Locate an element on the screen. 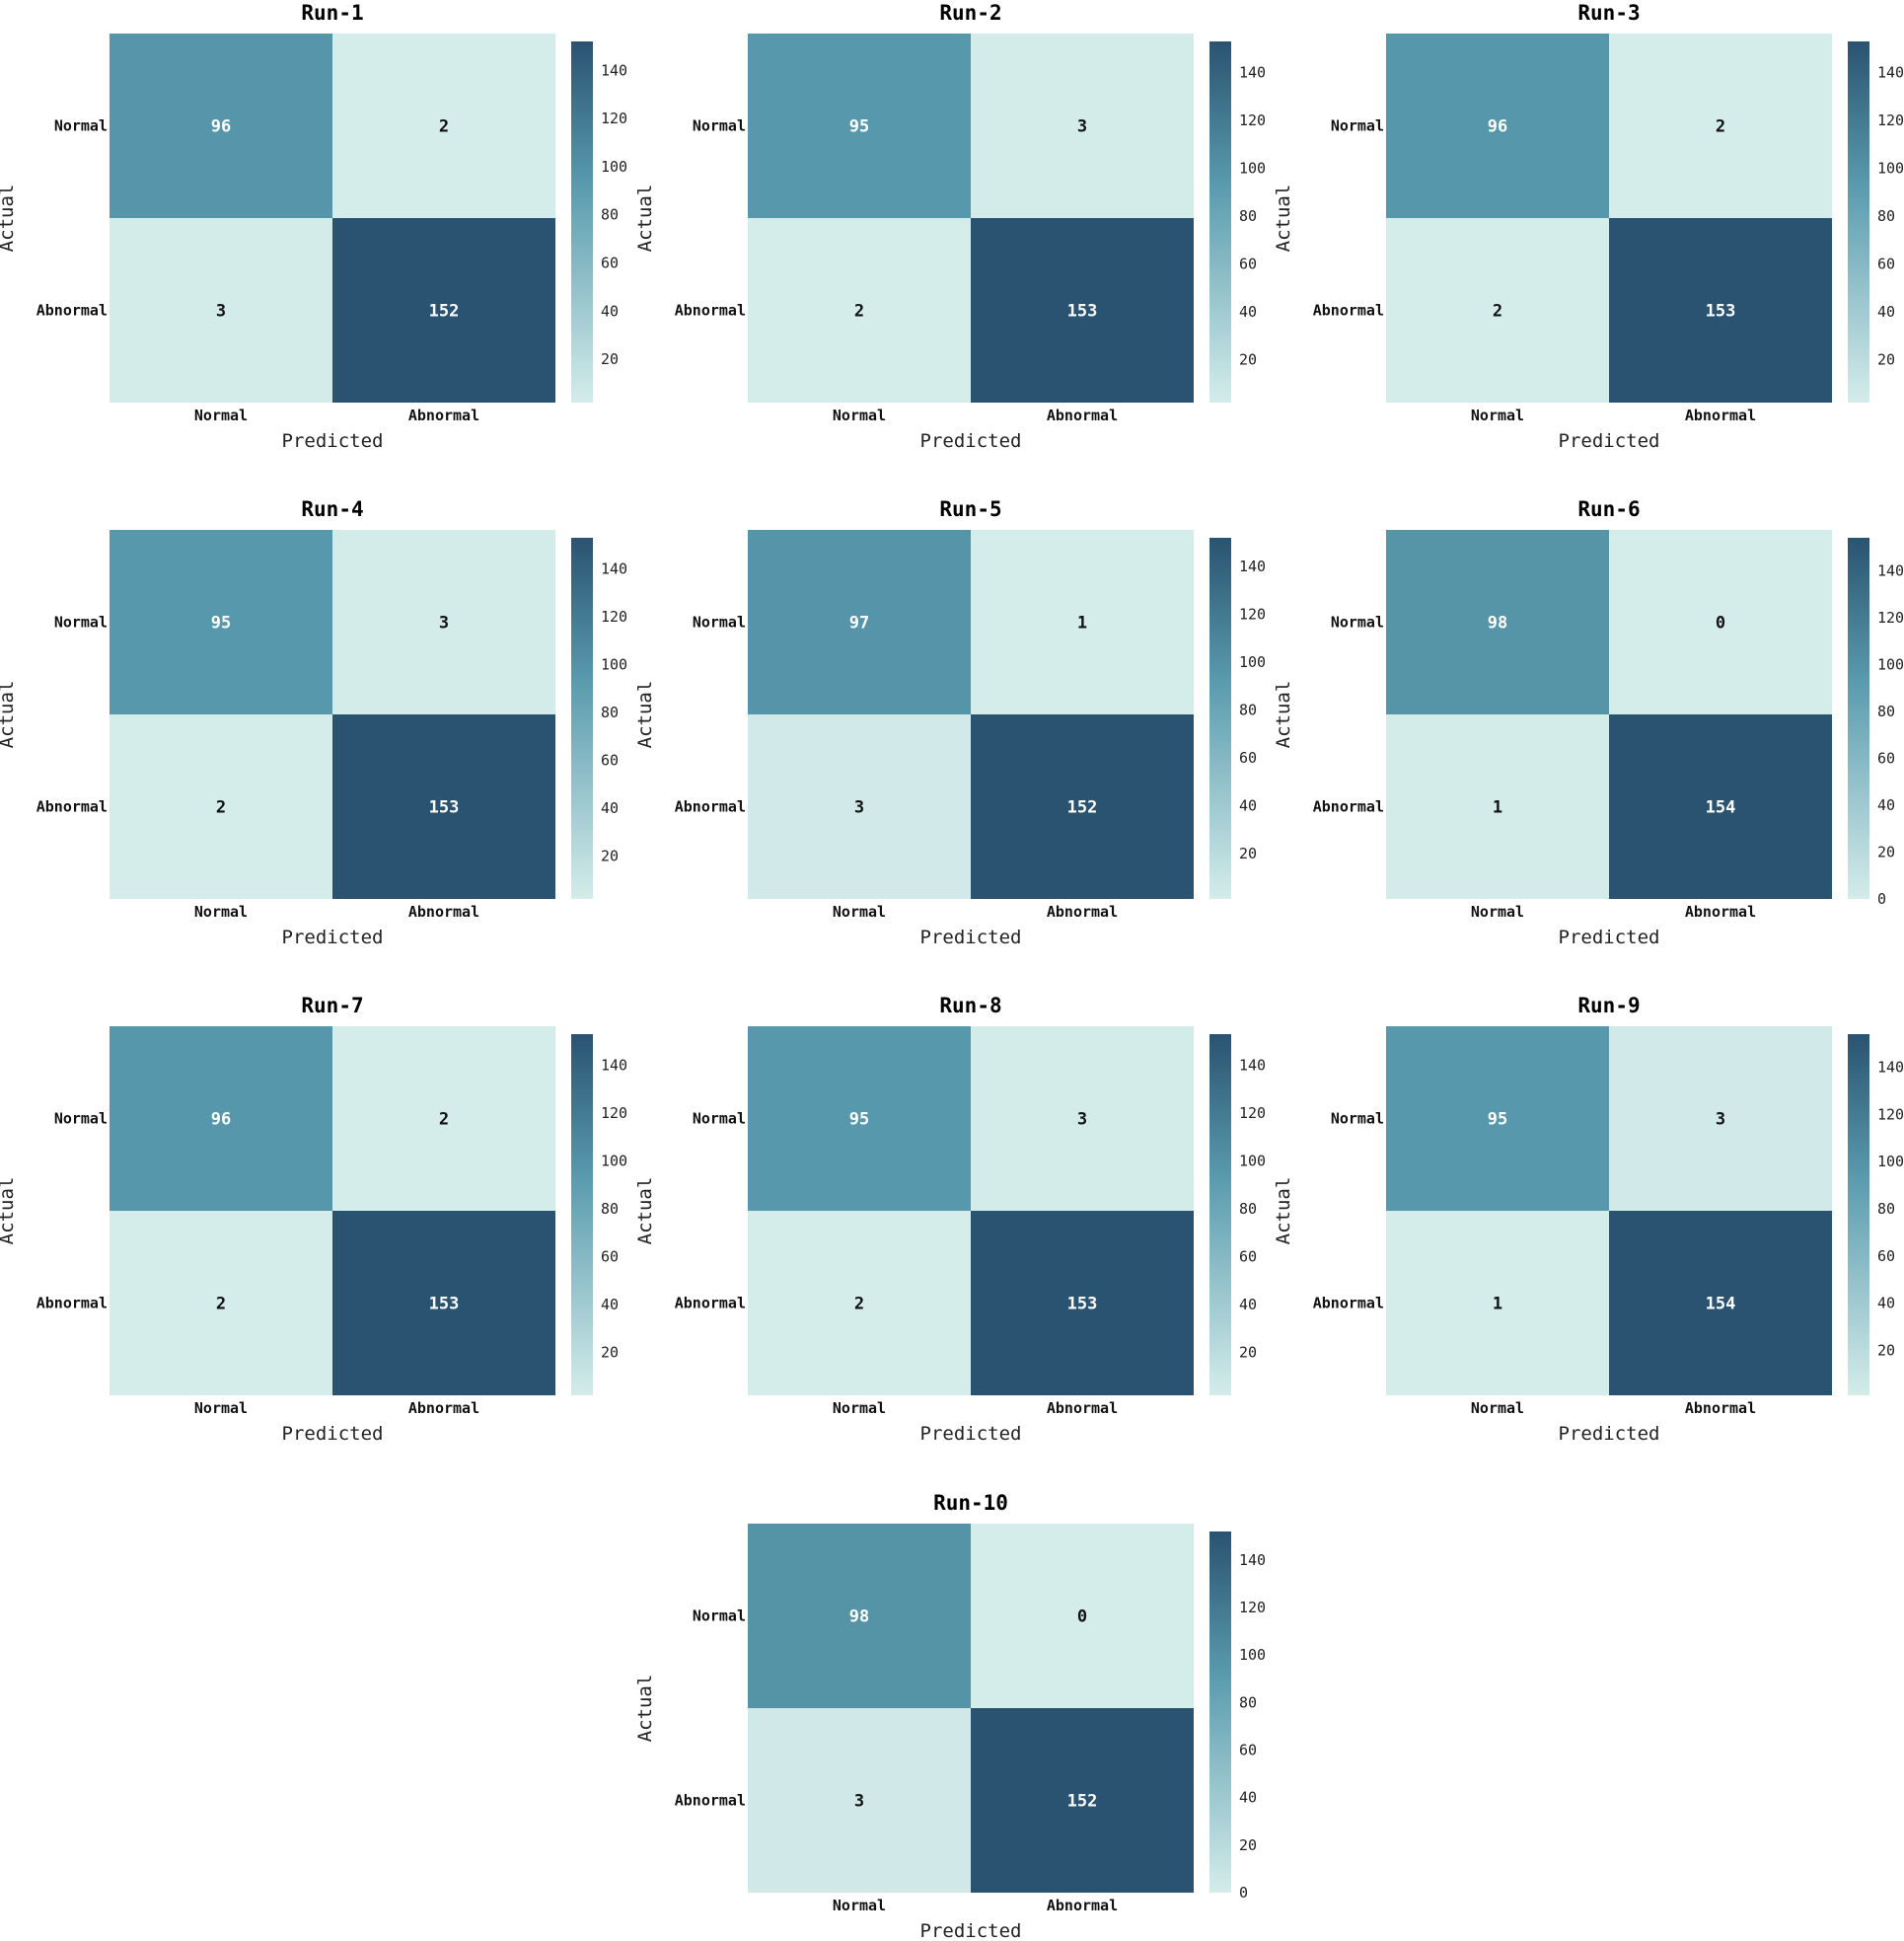 This screenshot has height=1941, width=1904. chart-title: Run-7 is located at coordinates (332, 1005).